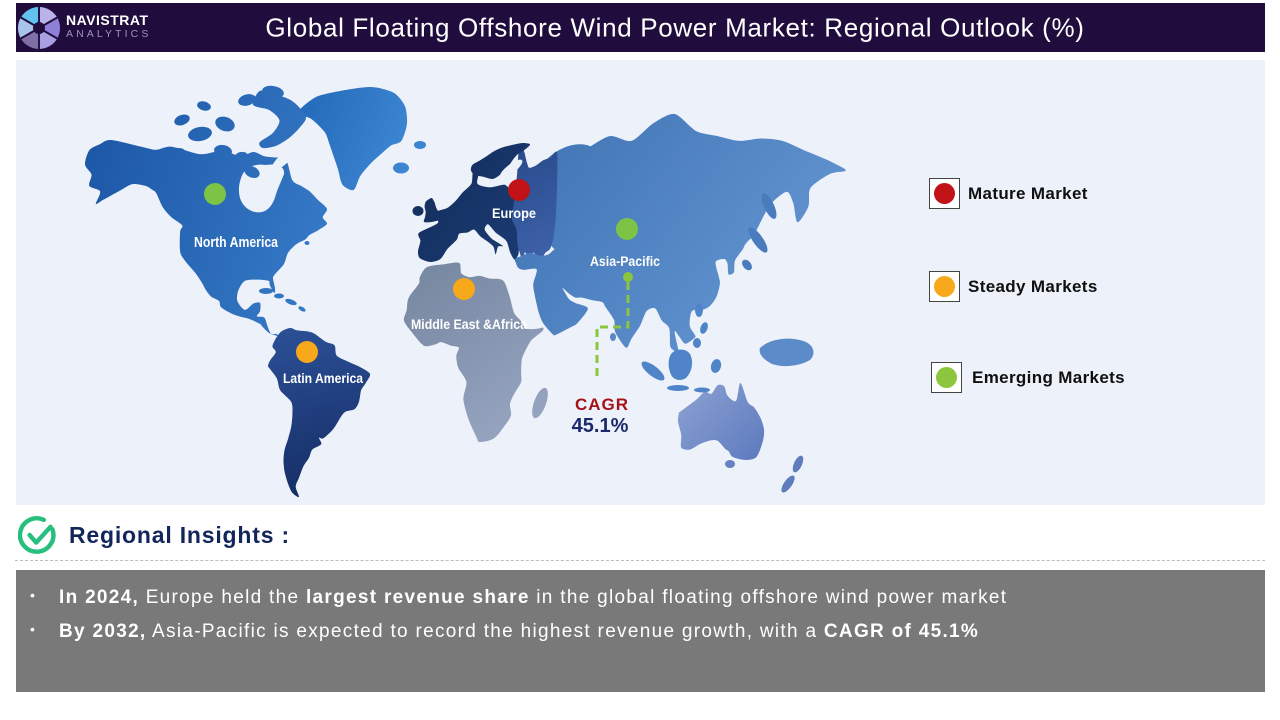  Describe the element at coordinates (236, 242) in the screenshot. I see `svg-text: North America` at that location.